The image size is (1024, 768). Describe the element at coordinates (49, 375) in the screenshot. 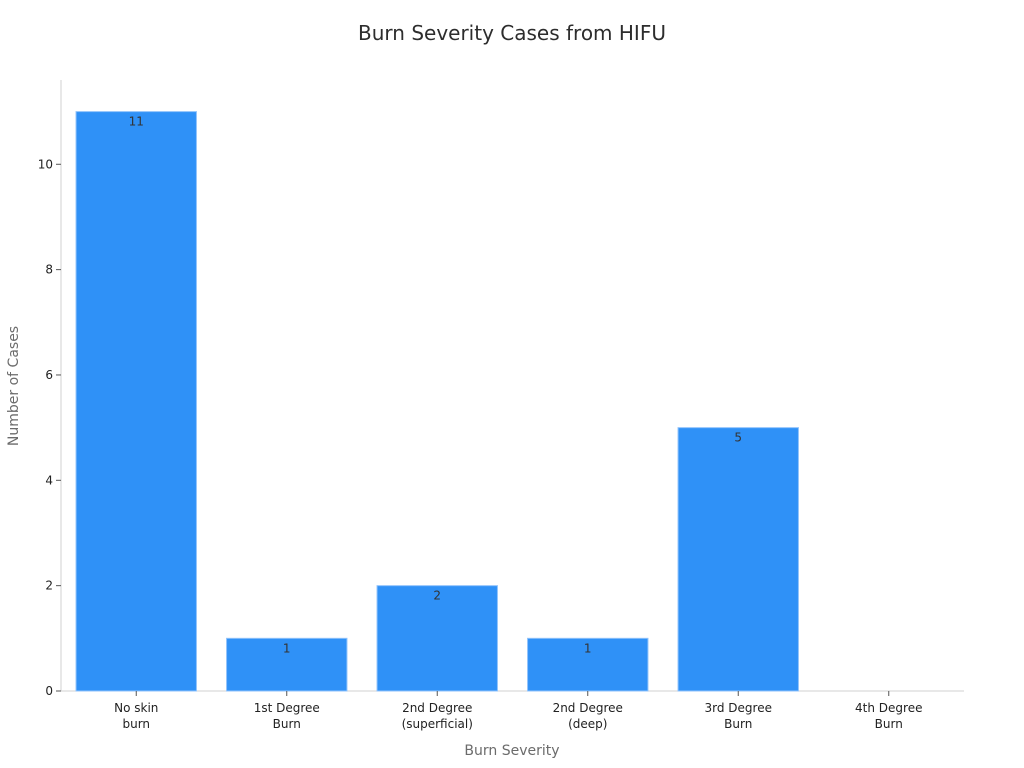

I see `y-tick-label: 6` at that location.